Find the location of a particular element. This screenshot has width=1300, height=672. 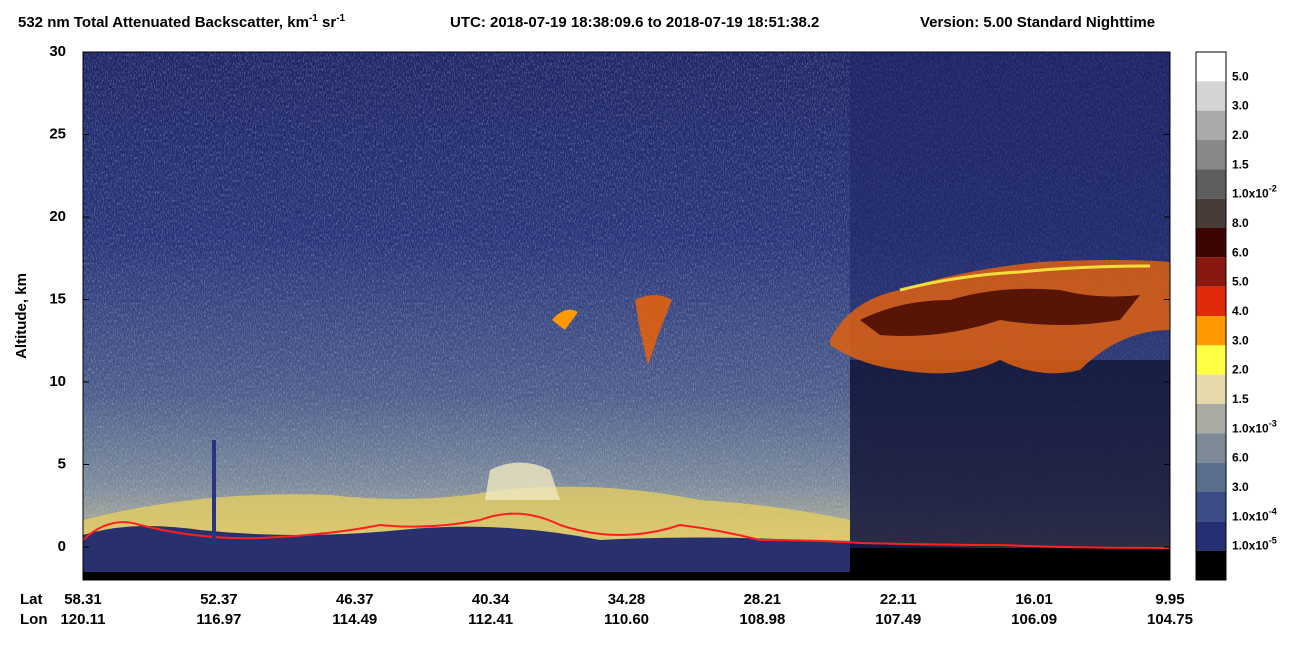

lon-label: 110.60 is located at coordinates (626, 619).